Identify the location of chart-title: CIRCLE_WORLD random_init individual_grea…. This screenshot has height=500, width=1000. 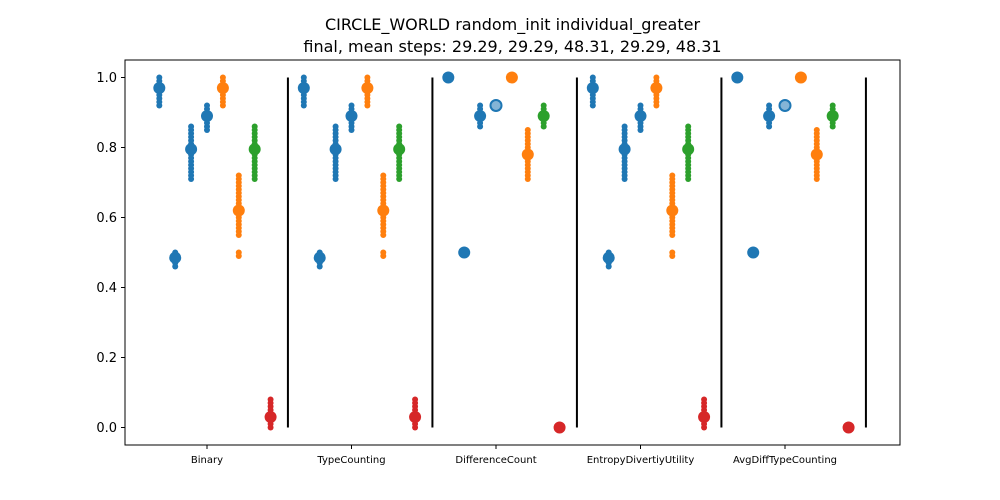
(500, 36).